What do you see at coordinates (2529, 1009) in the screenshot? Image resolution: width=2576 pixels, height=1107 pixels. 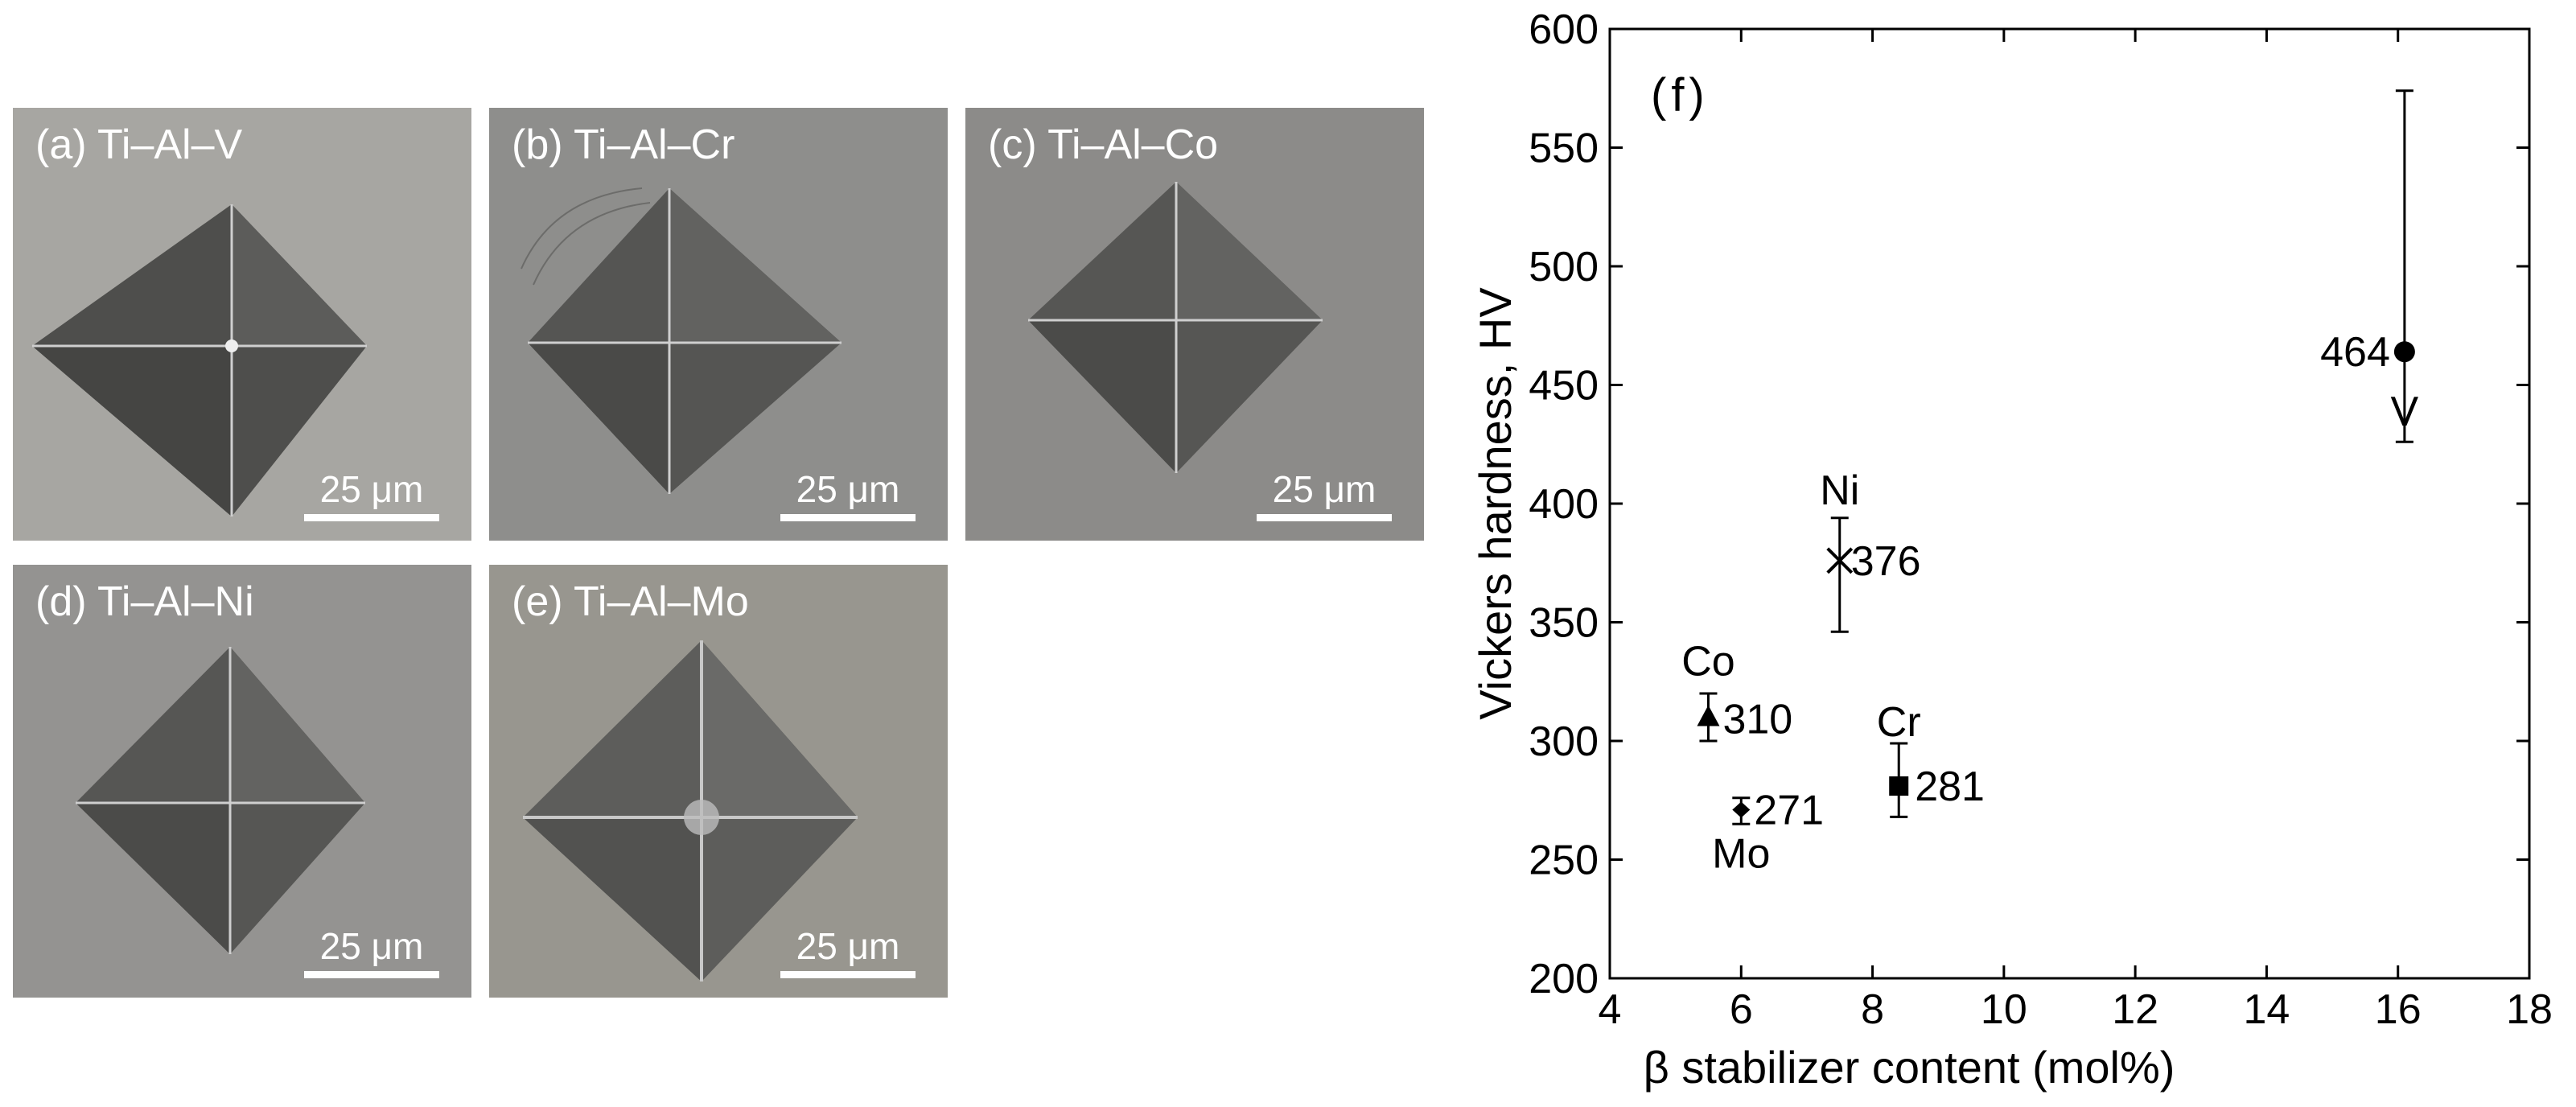 I see `x-tick-label: 18` at bounding box center [2529, 1009].